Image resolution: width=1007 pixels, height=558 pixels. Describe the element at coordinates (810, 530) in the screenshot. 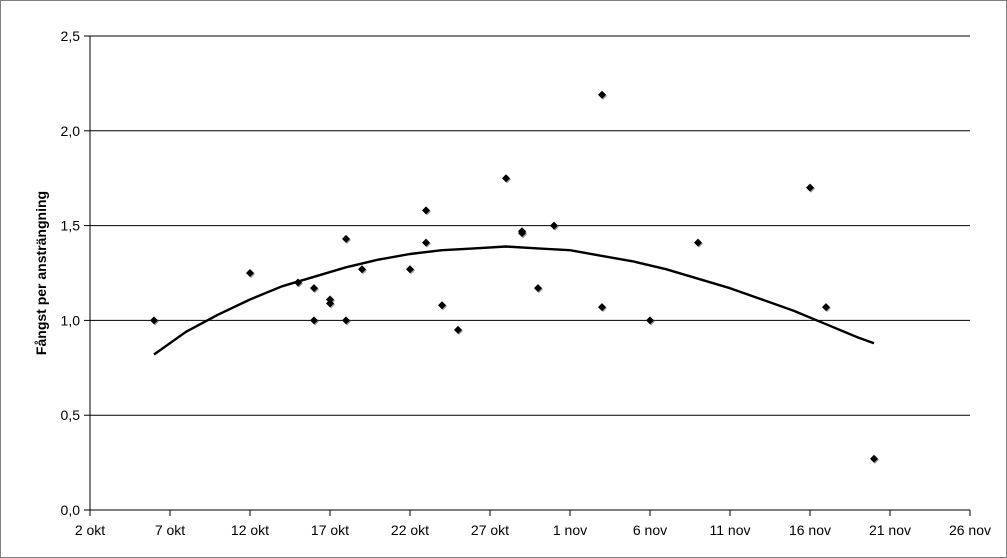

I see `x-tick-label: 16 nov` at that location.